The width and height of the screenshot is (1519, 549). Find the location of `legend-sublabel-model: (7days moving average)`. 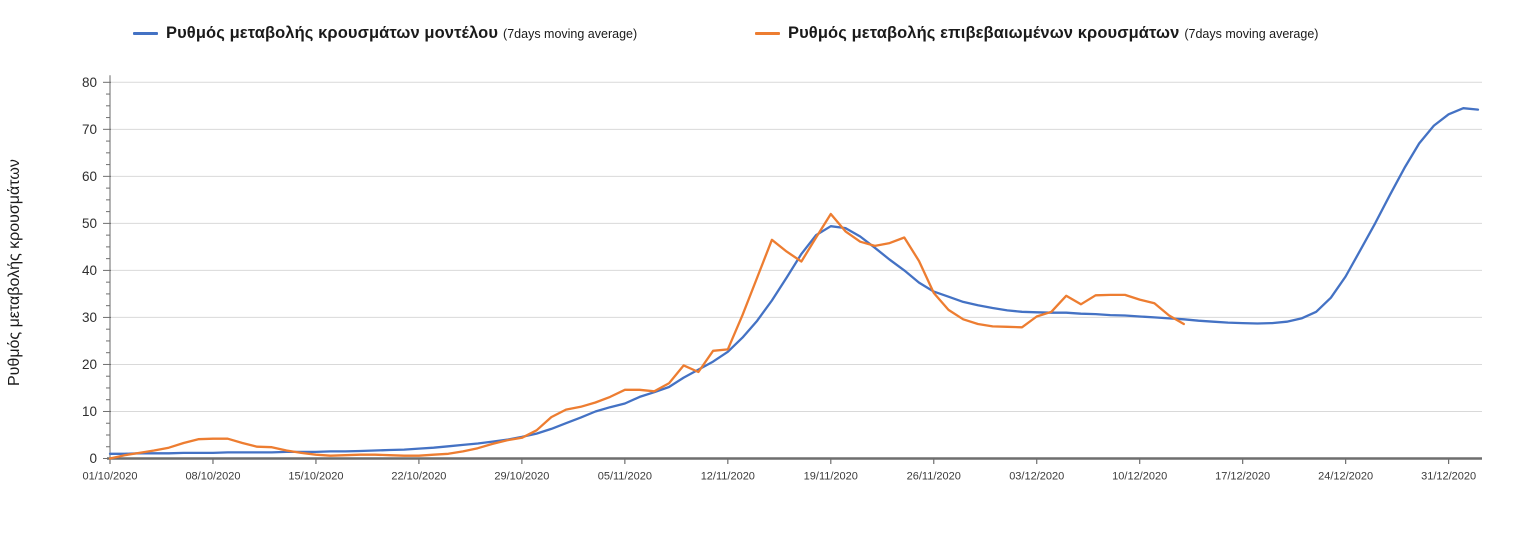

legend-sublabel-model: (7days moving average) is located at coordinates (570, 33).